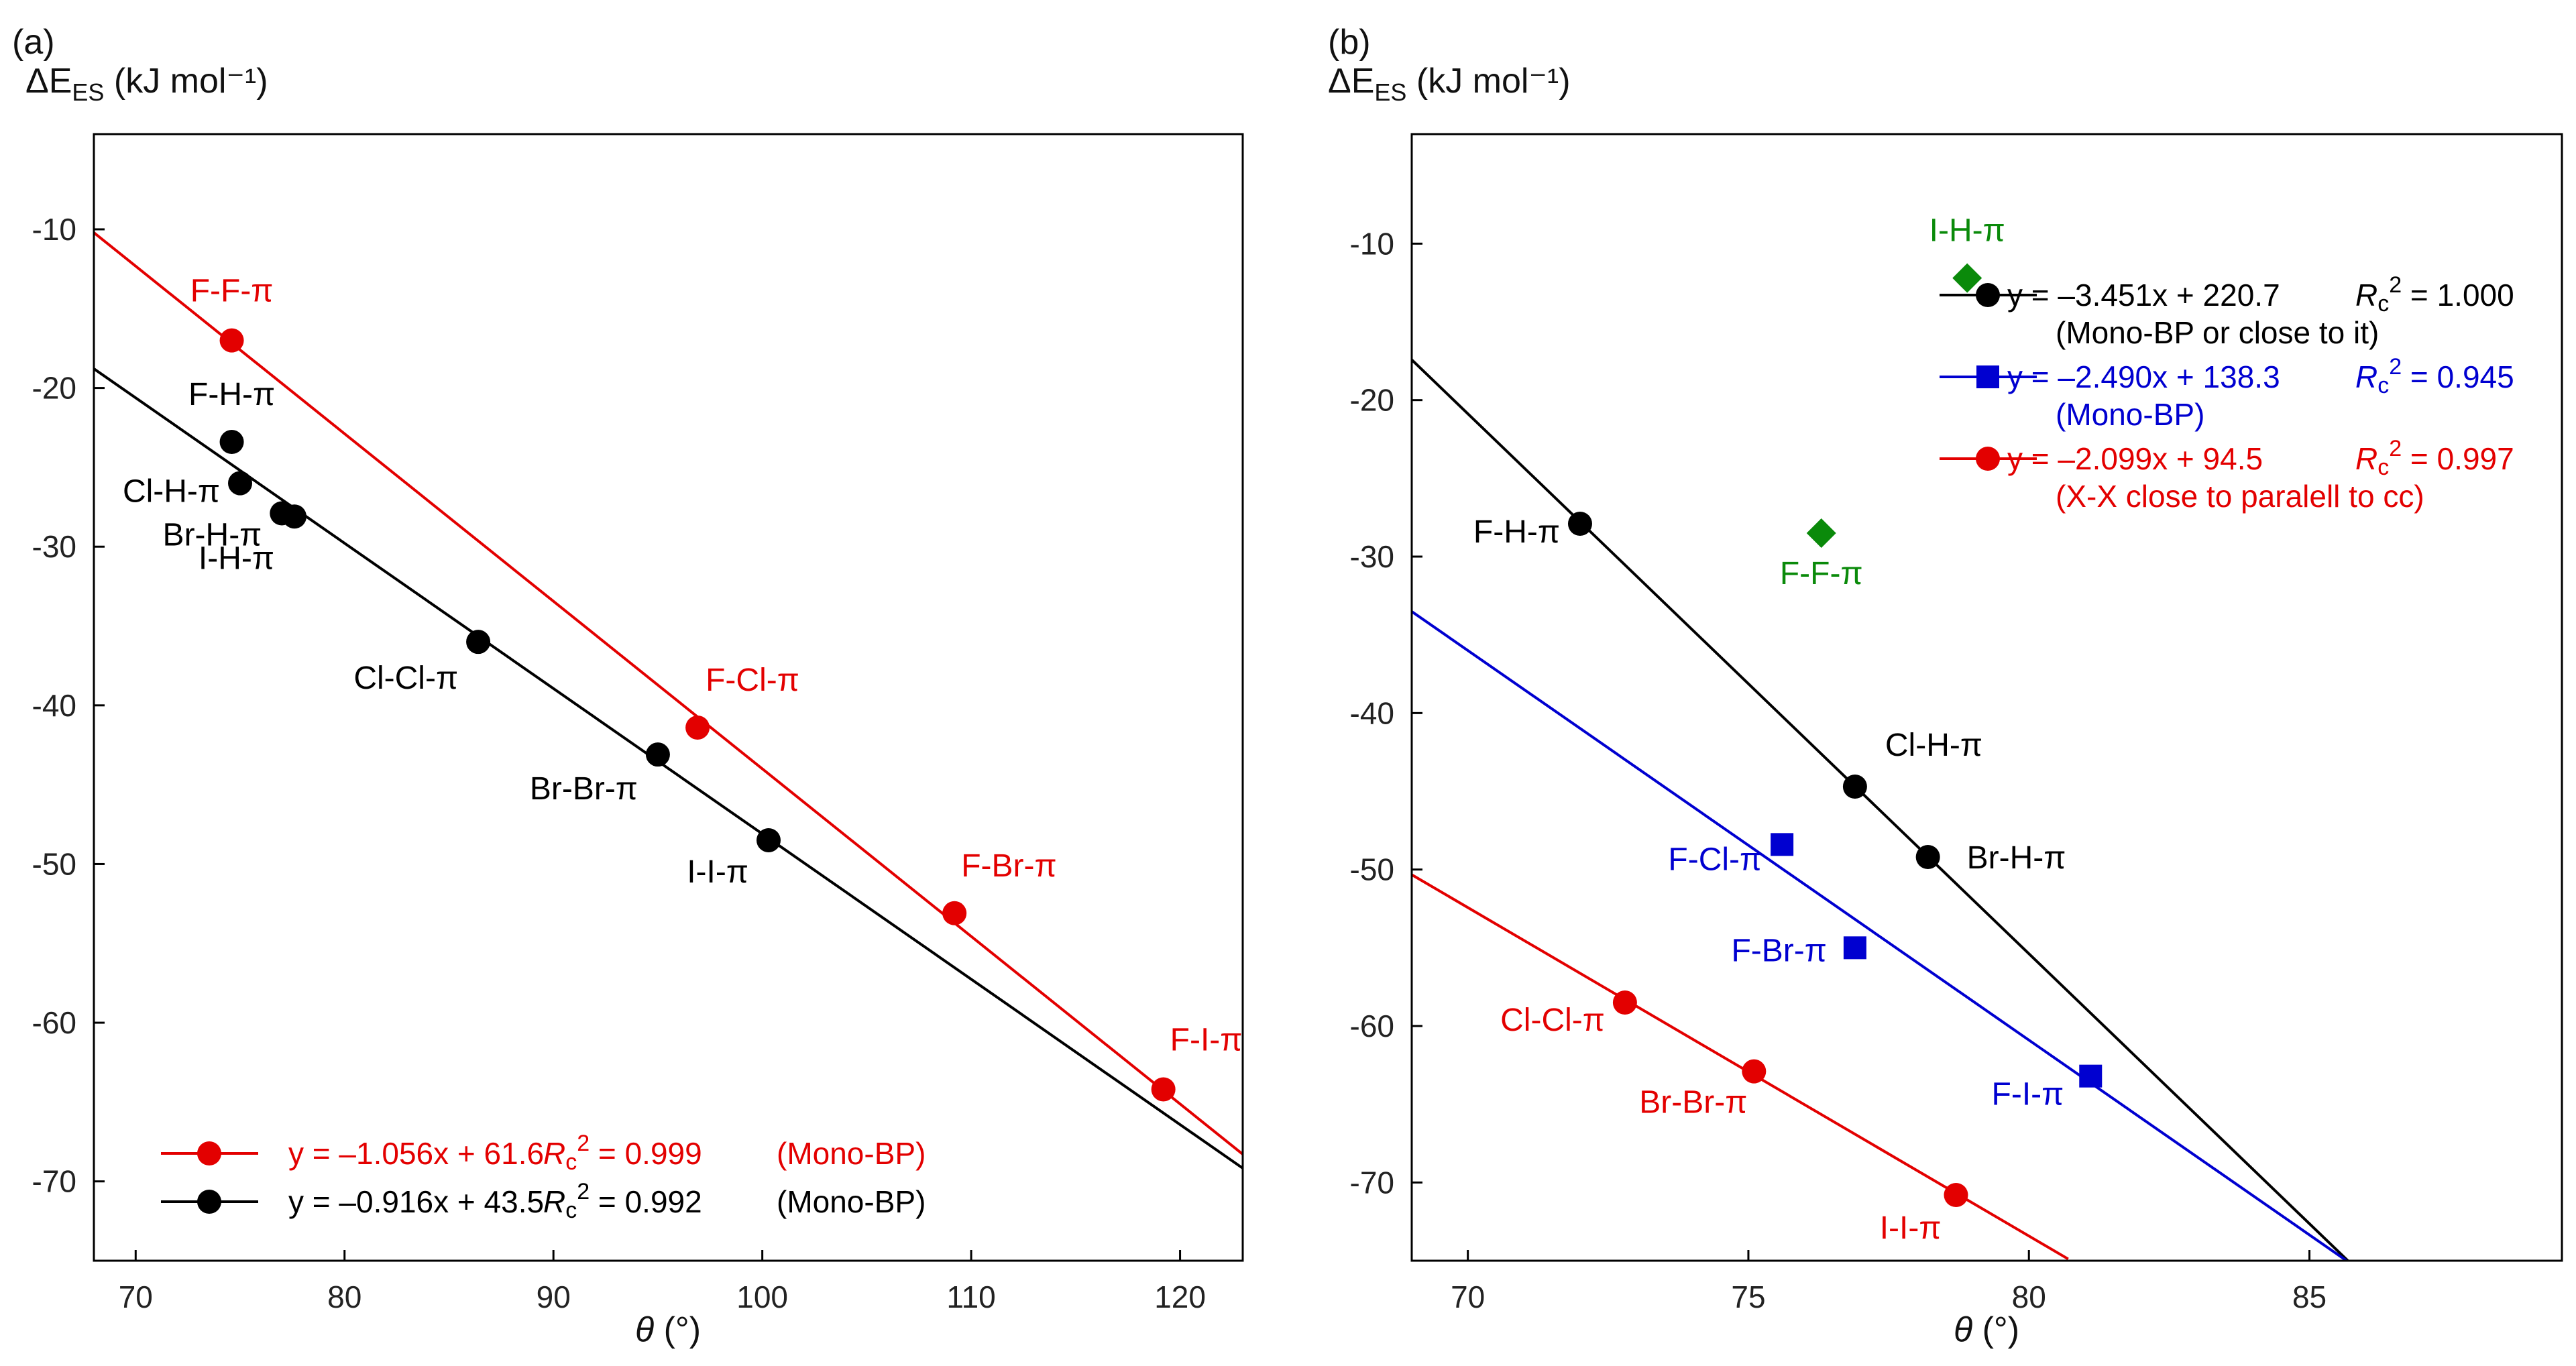 The image size is (2576, 1366). Describe the element at coordinates (554, 1296) in the screenshot. I see `x-tick-label: 90` at that location.